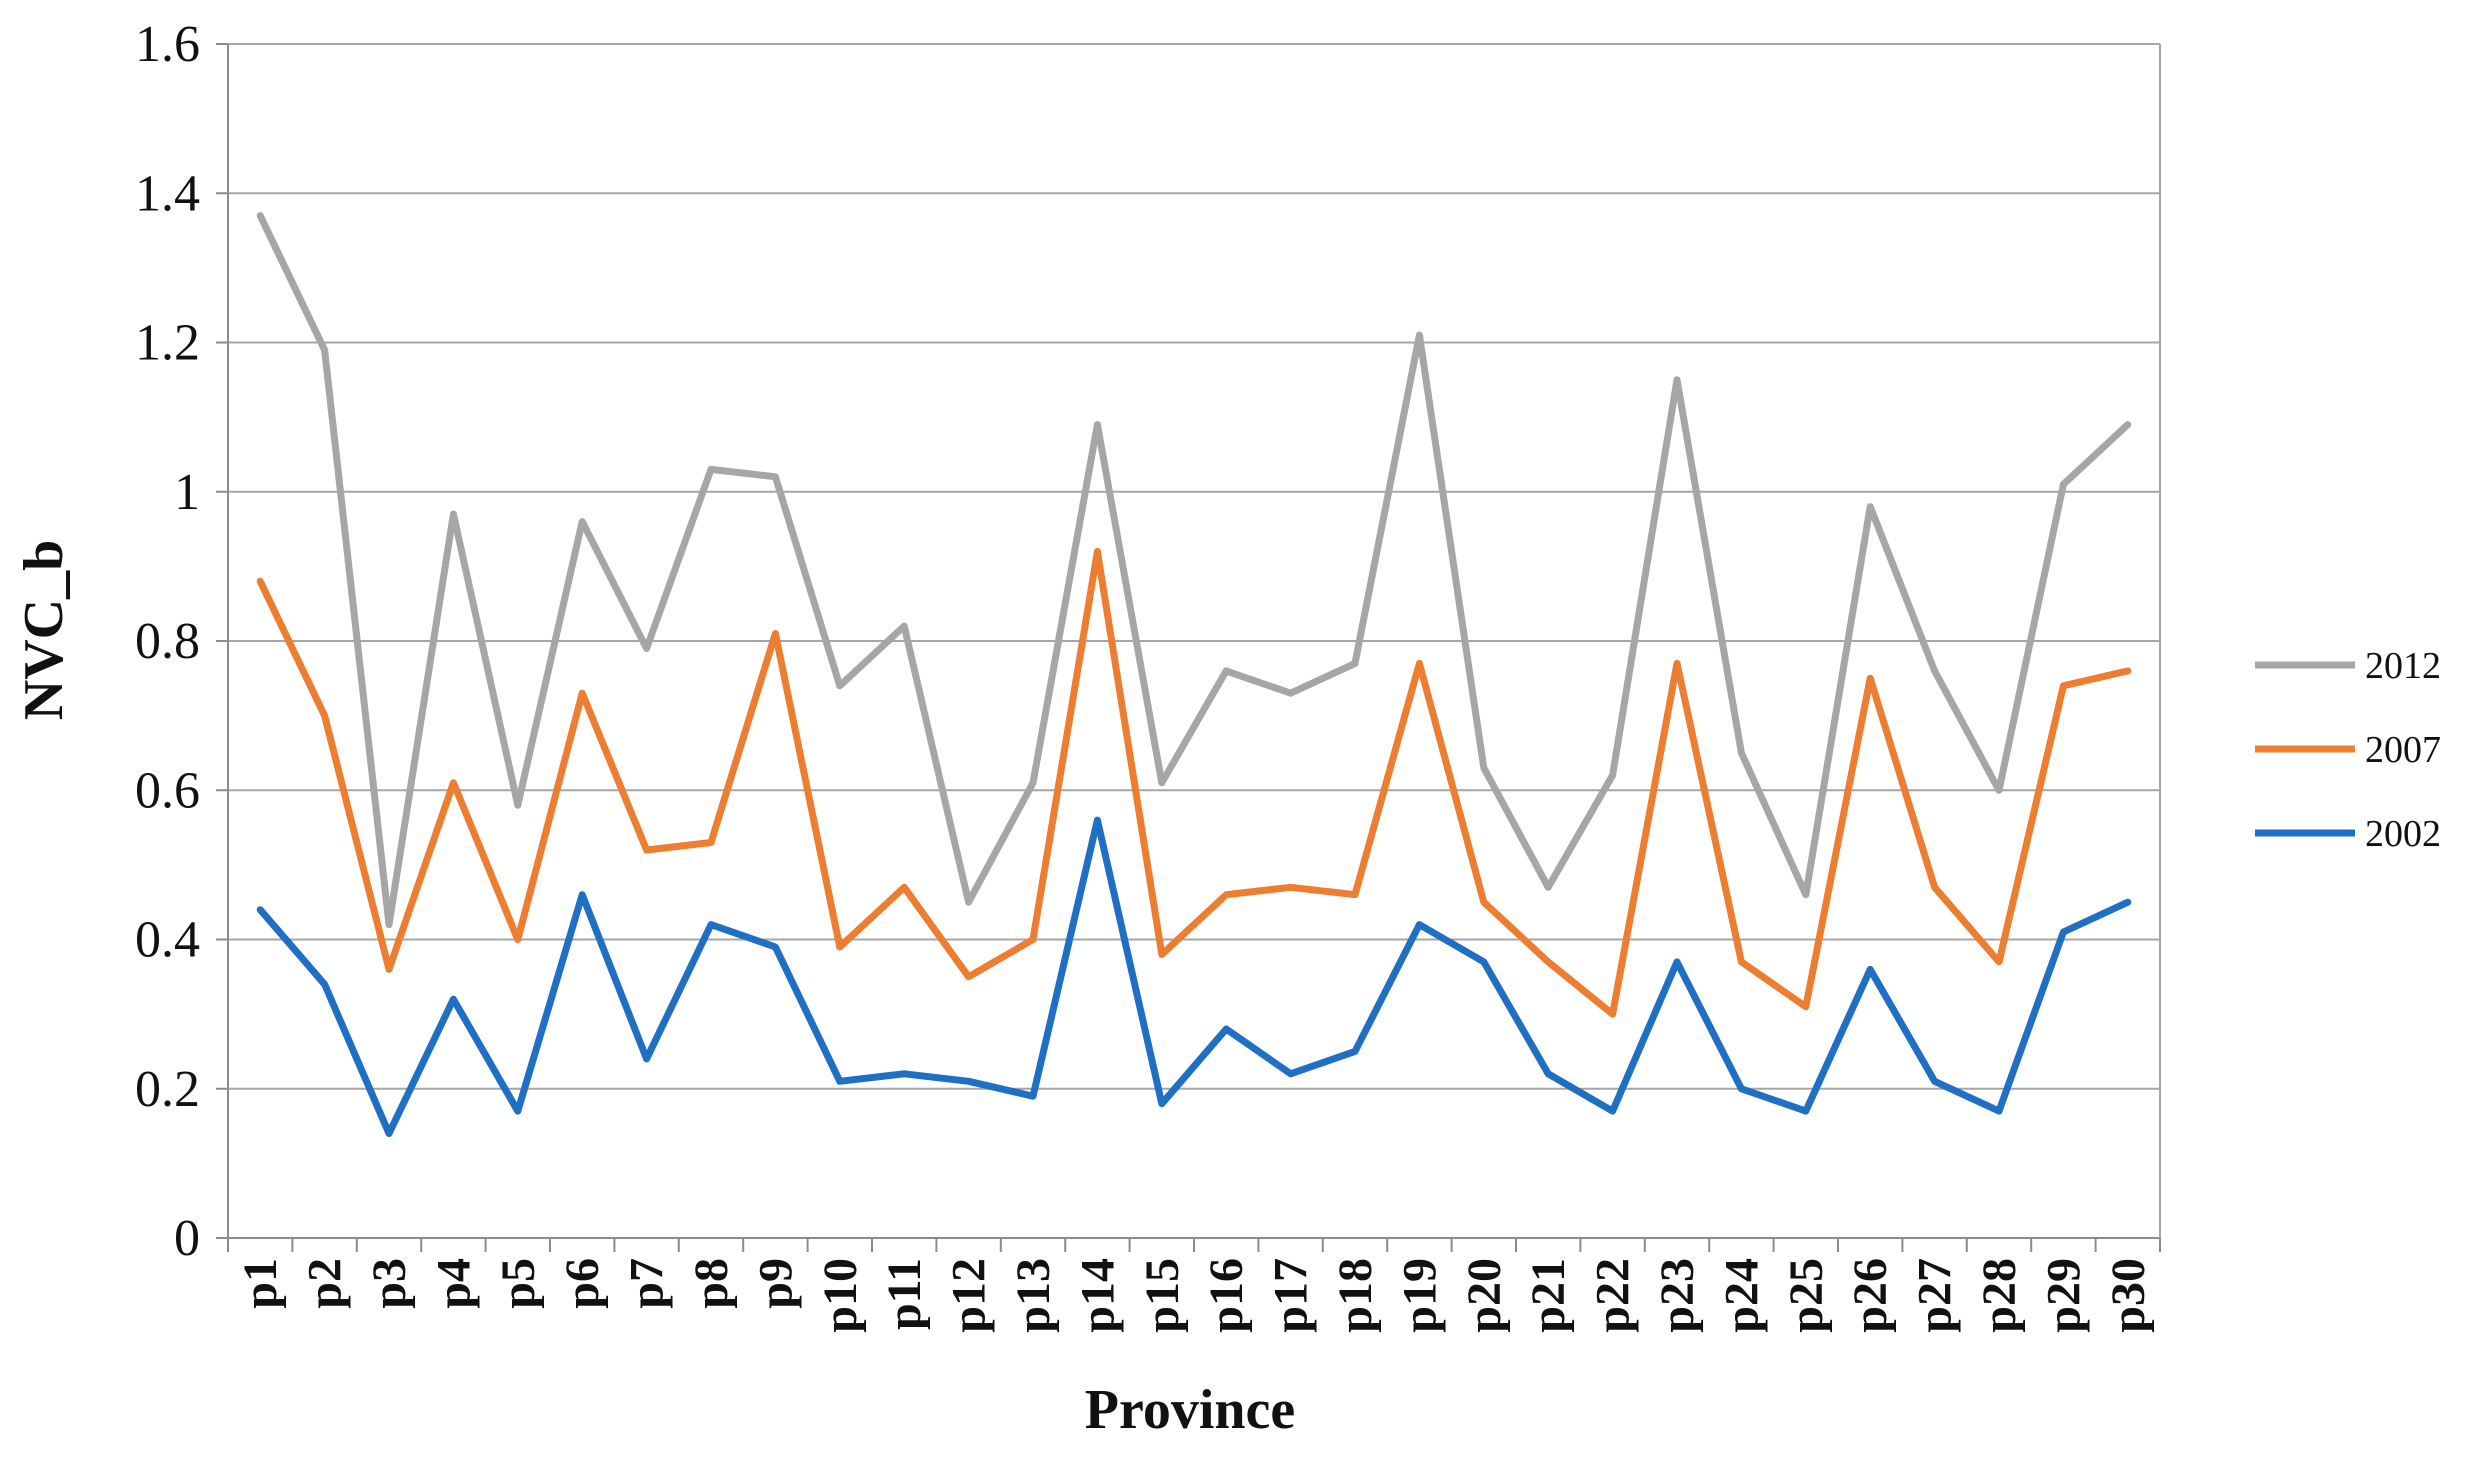  Describe the element at coordinates (1097, 1295) in the screenshot. I see `x-tick-label: p14` at that location.